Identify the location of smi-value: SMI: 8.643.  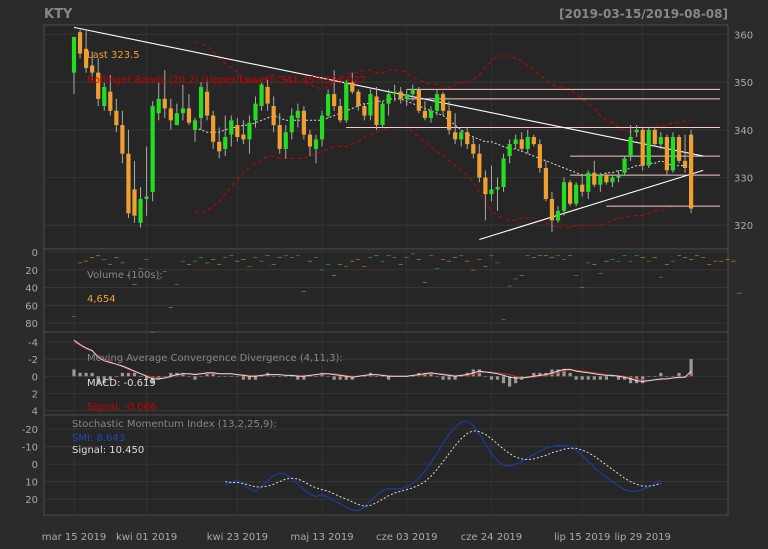
(98, 438).